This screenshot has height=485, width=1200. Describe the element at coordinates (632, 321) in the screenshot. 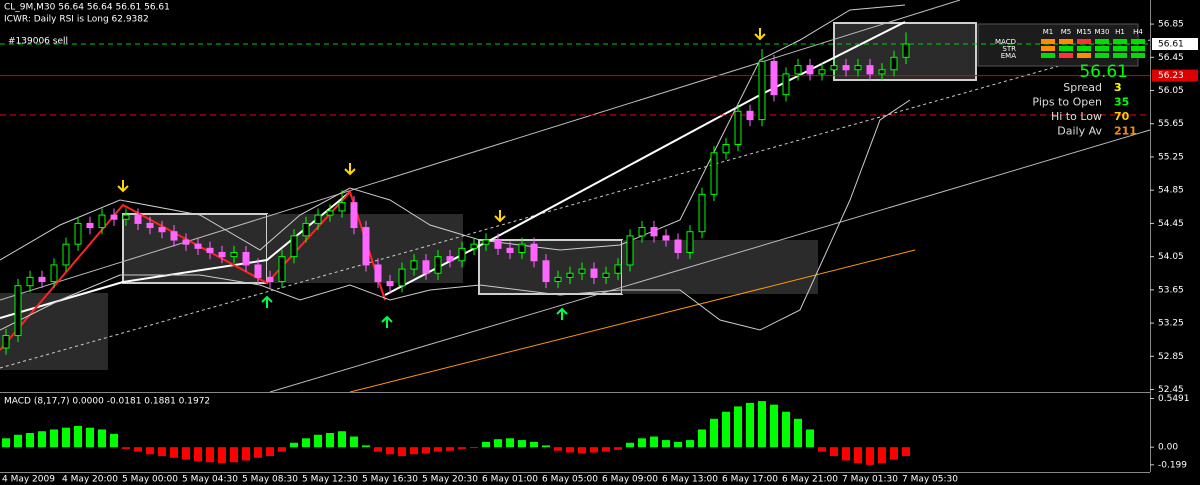

I see `trend-line` at that location.